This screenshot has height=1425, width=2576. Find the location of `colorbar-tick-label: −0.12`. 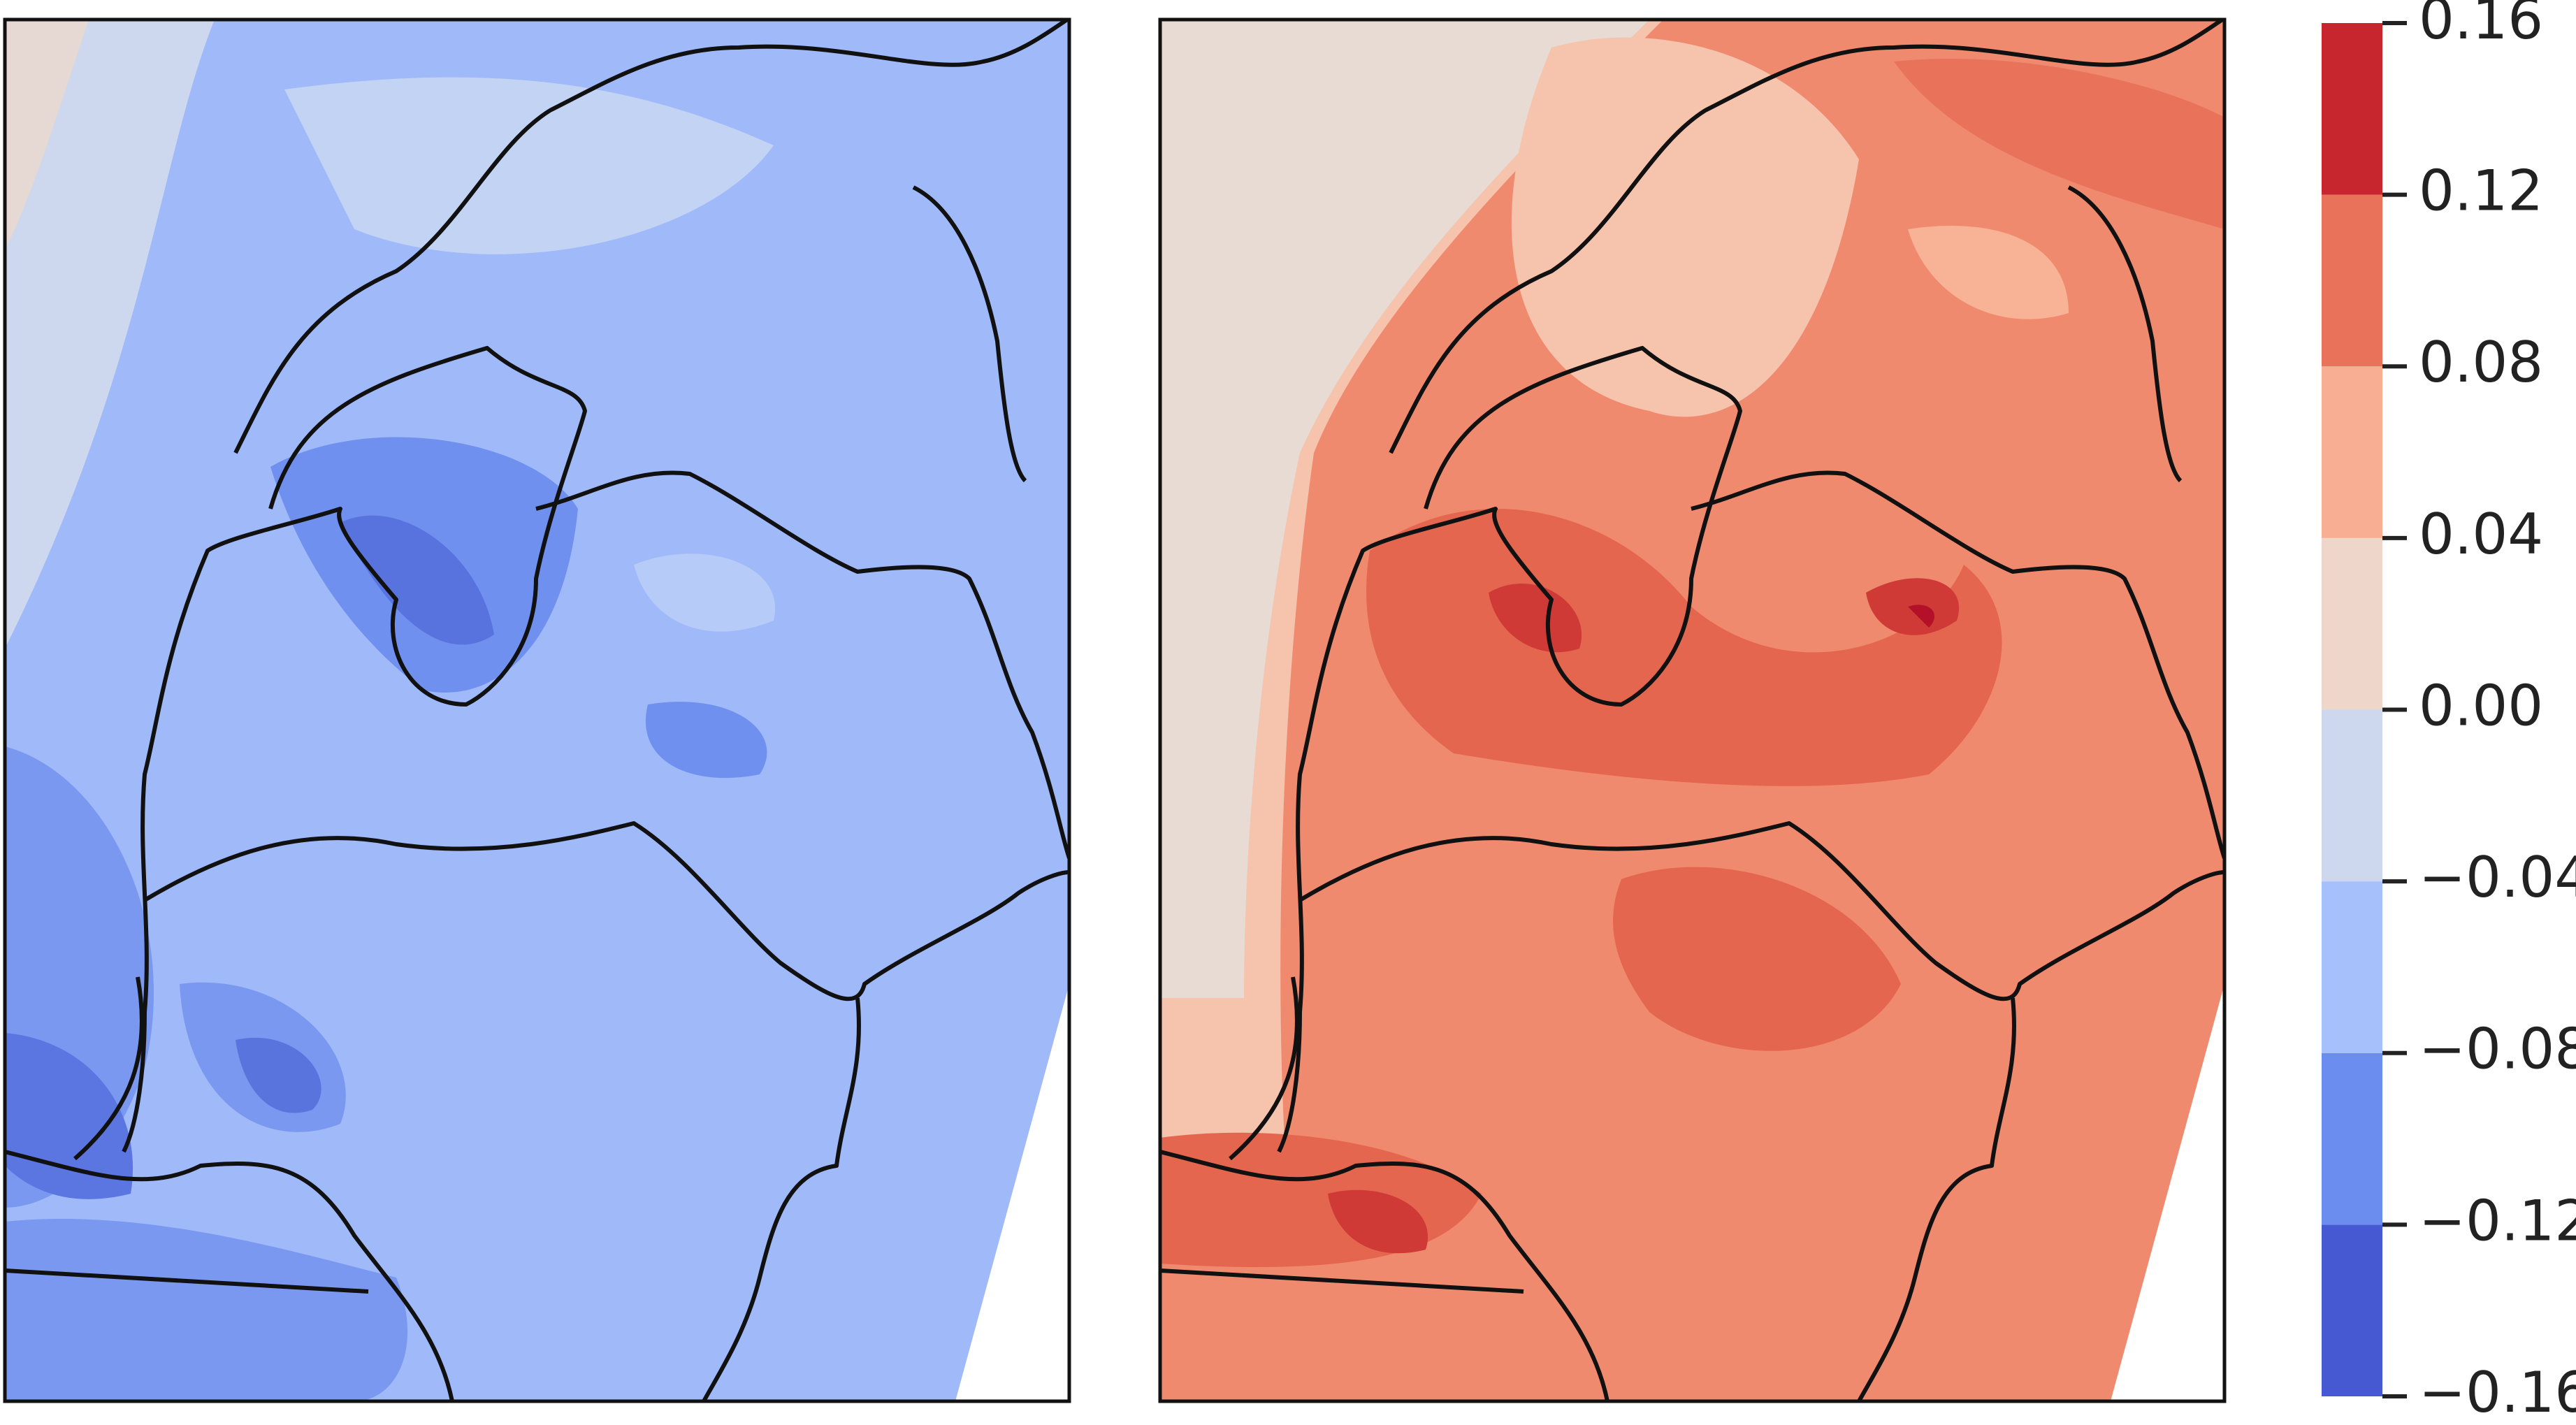

colorbar-tick-label: −0.12 is located at coordinates (2498, 1220).